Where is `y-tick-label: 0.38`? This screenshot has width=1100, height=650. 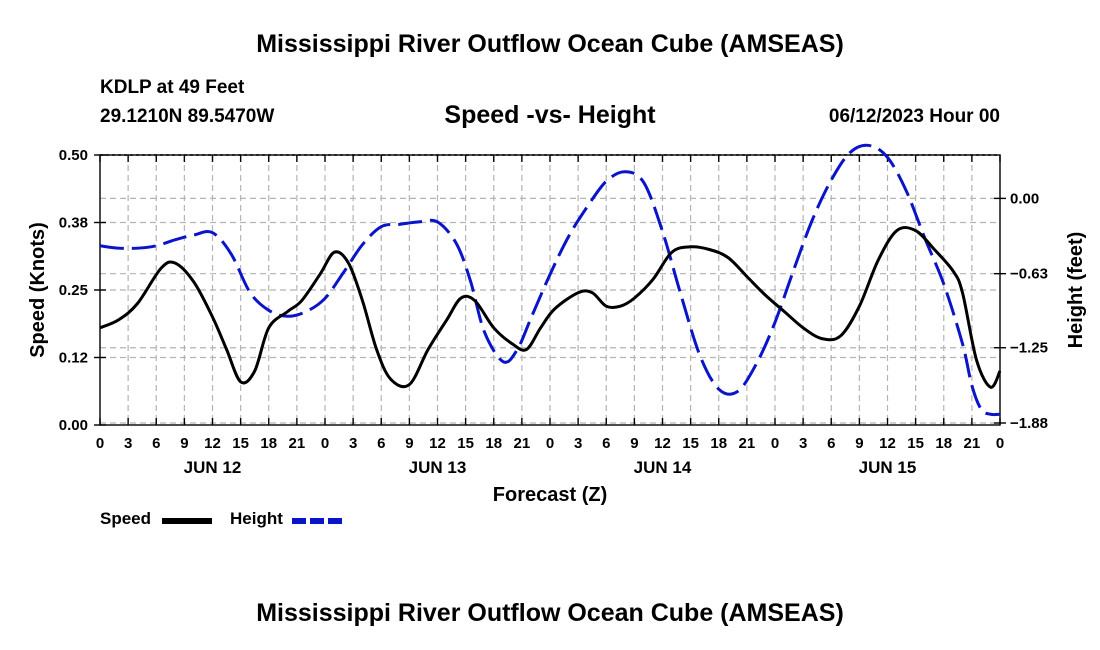 y-tick-label: 0.38 is located at coordinates (73, 223).